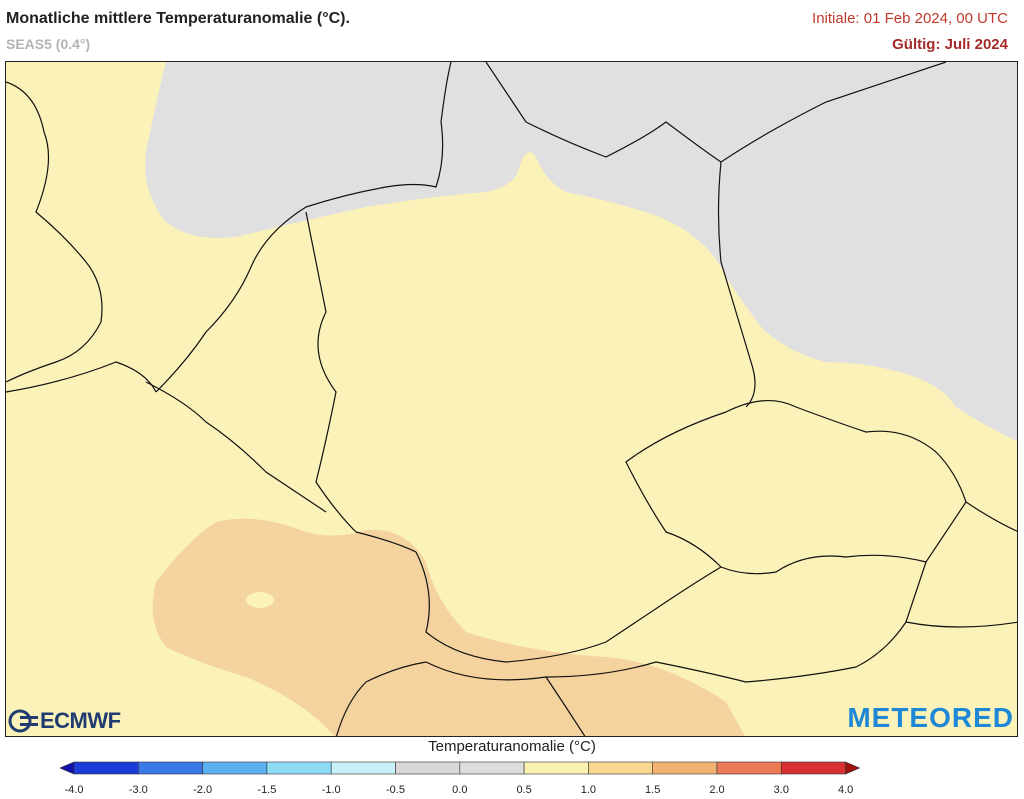 Image resolution: width=1024 pixels, height=799 pixels. I want to click on colorbar-title: Temperaturanomalie (°C), so click(512, 746).